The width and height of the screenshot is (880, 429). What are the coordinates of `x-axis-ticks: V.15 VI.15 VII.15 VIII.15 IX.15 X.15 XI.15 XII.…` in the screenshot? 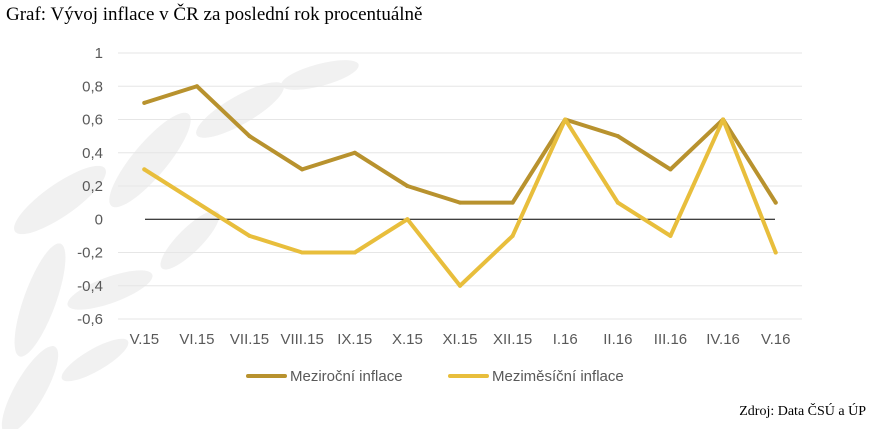 It's located at (460, 339).